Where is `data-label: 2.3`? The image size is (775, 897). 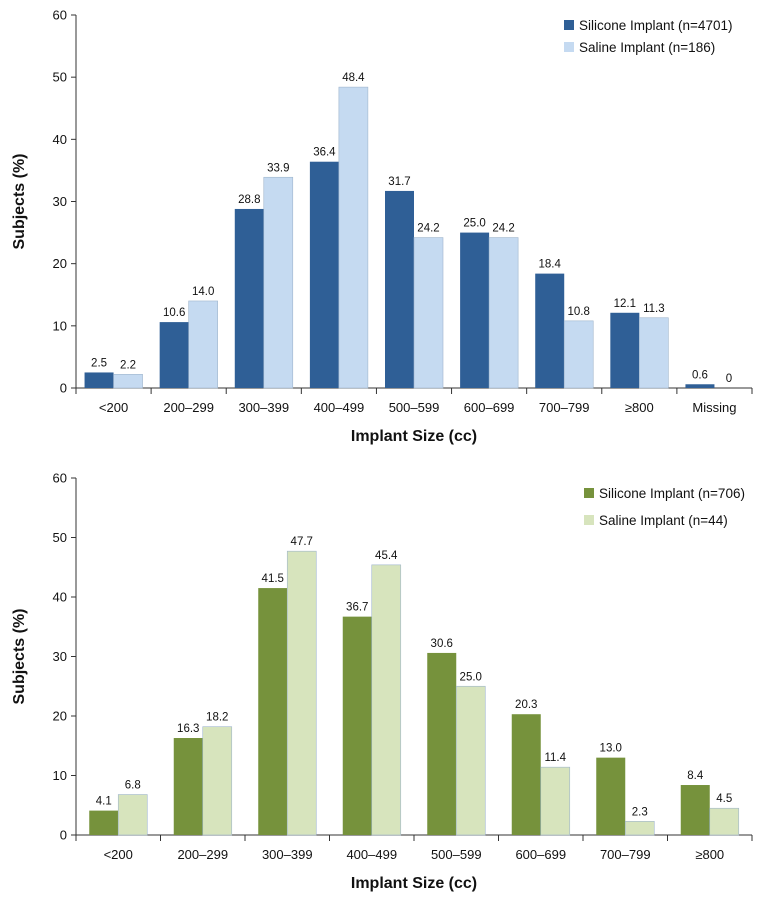 data-label: 2.3 is located at coordinates (640, 812).